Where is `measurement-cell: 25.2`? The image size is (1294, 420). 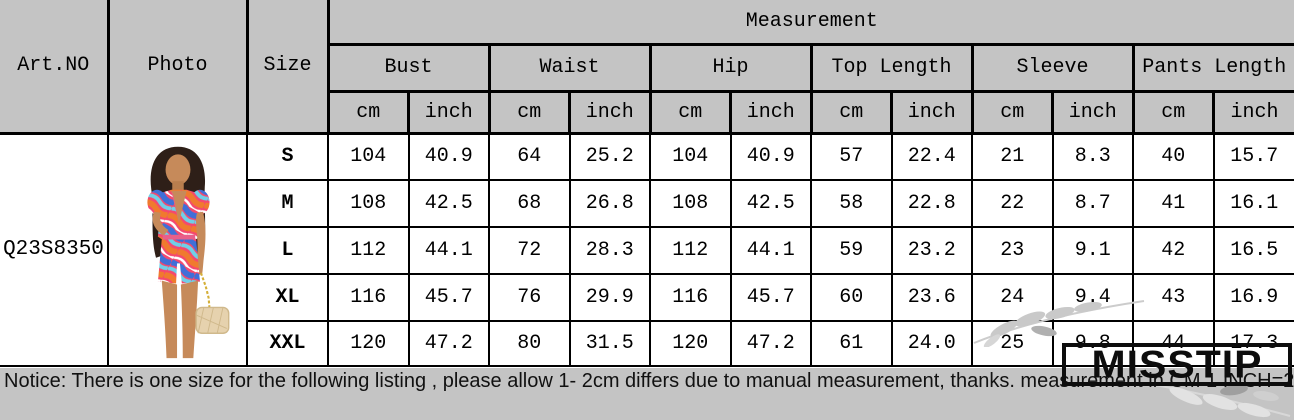
measurement-cell: 25.2 is located at coordinates (609, 156).